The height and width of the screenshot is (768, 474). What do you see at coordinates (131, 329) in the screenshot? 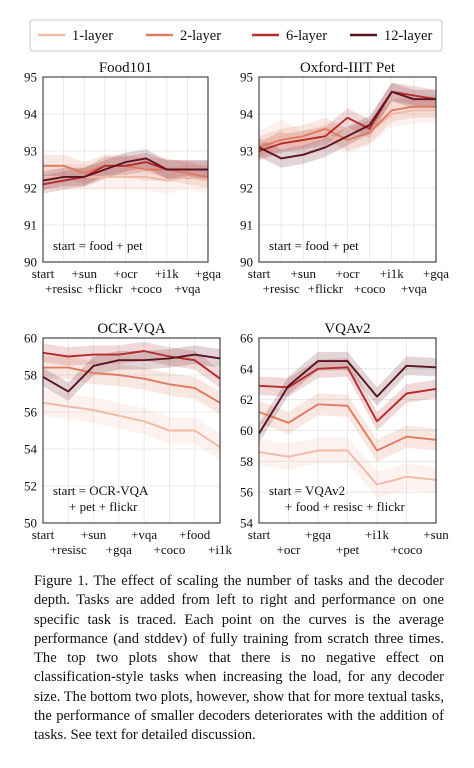
I see `chart-title: OCR-VQA` at bounding box center [131, 329].